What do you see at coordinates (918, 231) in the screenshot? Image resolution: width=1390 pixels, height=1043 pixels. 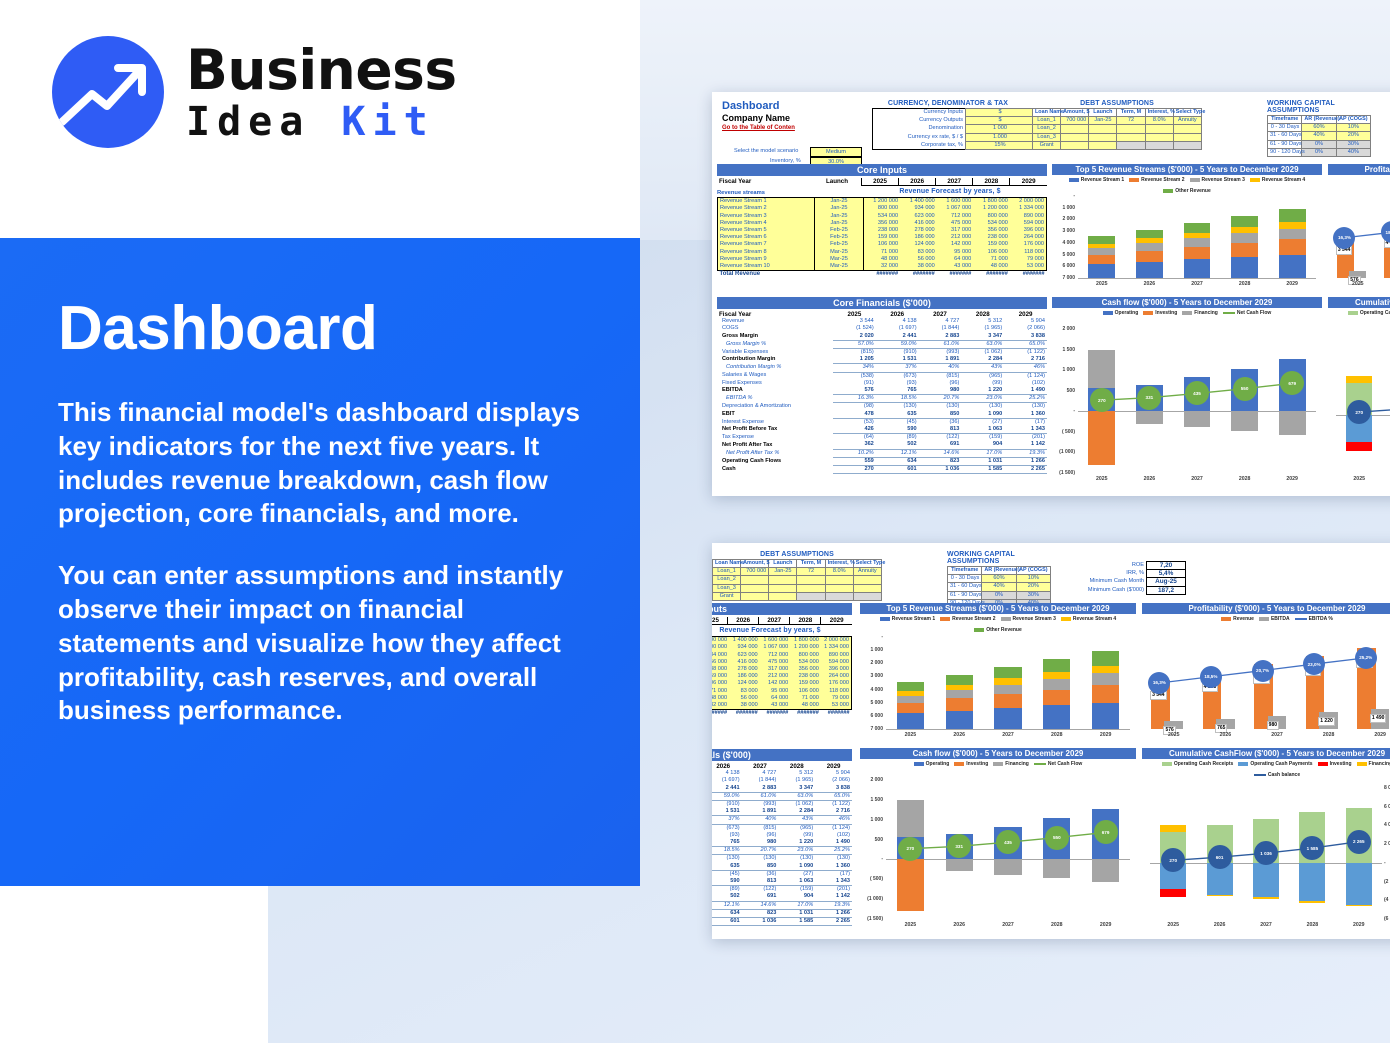 I see `revenue-stream-value: 278 000` at bounding box center [918, 231].